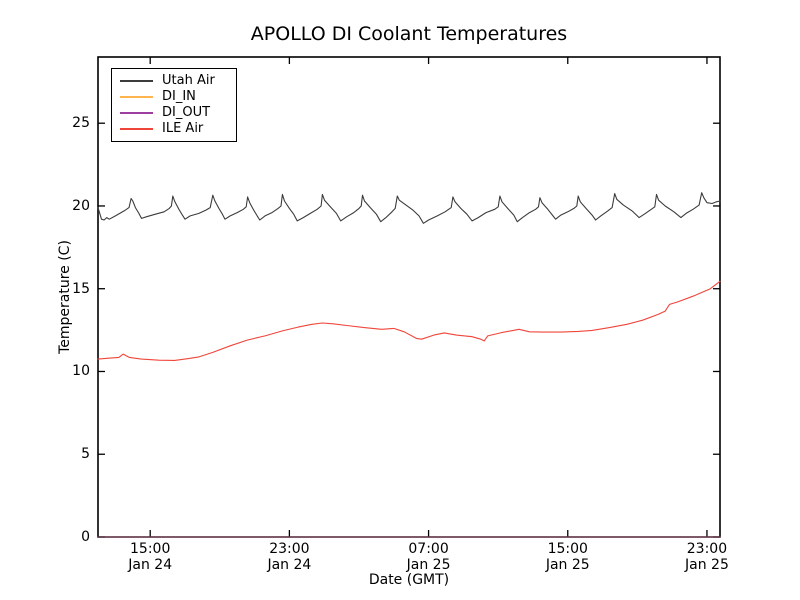 The width and height of the screenshot is (800, 600). I want to click on x-tick-label: 23:00 Jan 24, so click(289, 557).